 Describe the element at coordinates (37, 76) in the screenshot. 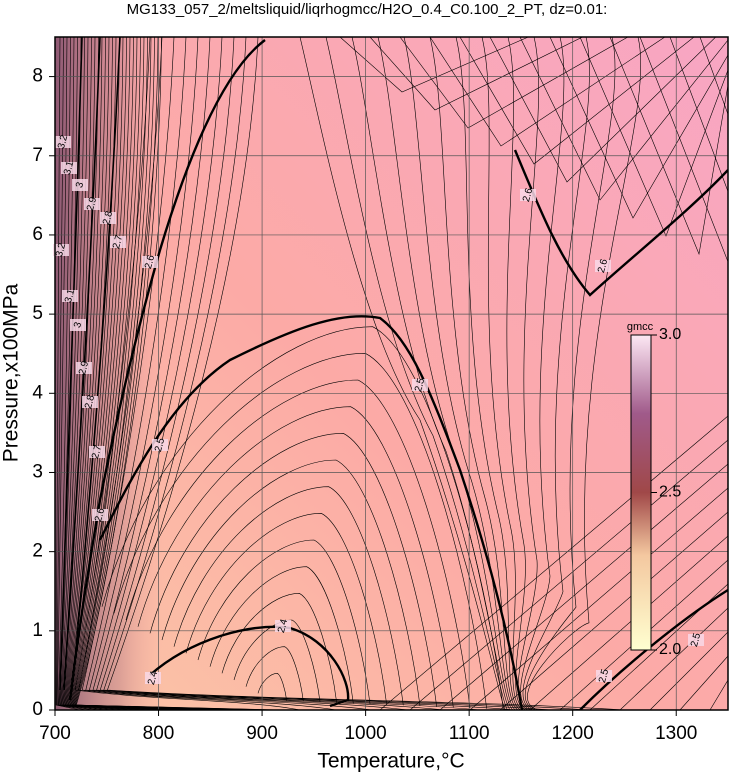

I see `y-tick-label: 8` at that location.